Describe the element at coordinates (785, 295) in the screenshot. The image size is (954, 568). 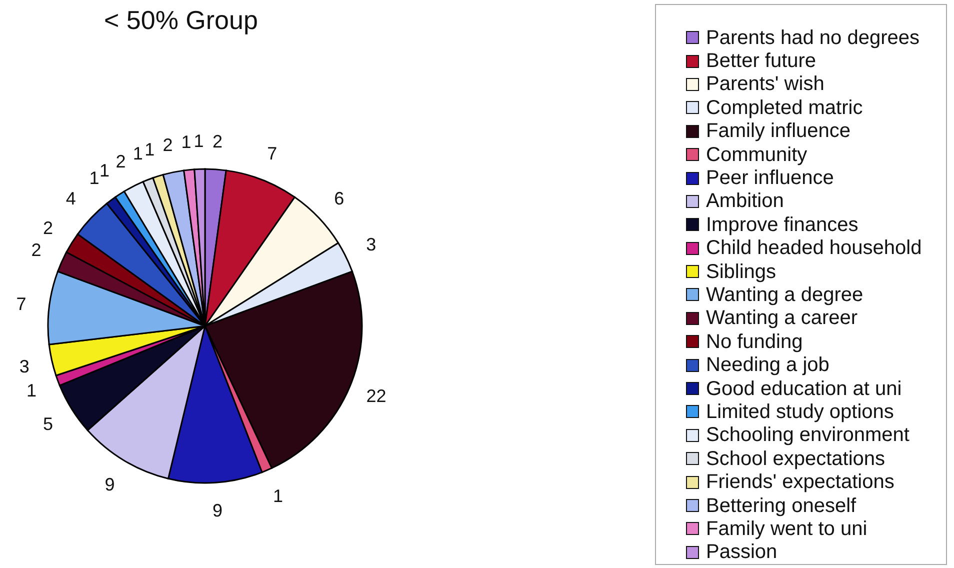
I see `legend-label: Wanting a degree` at that location.